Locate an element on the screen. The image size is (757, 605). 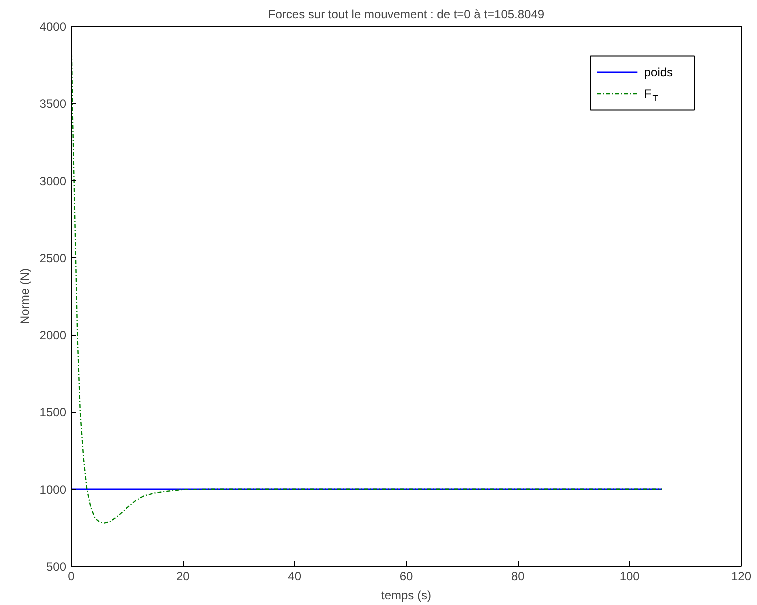
x-tick-label: 20 is located at coordinates (183, 577).